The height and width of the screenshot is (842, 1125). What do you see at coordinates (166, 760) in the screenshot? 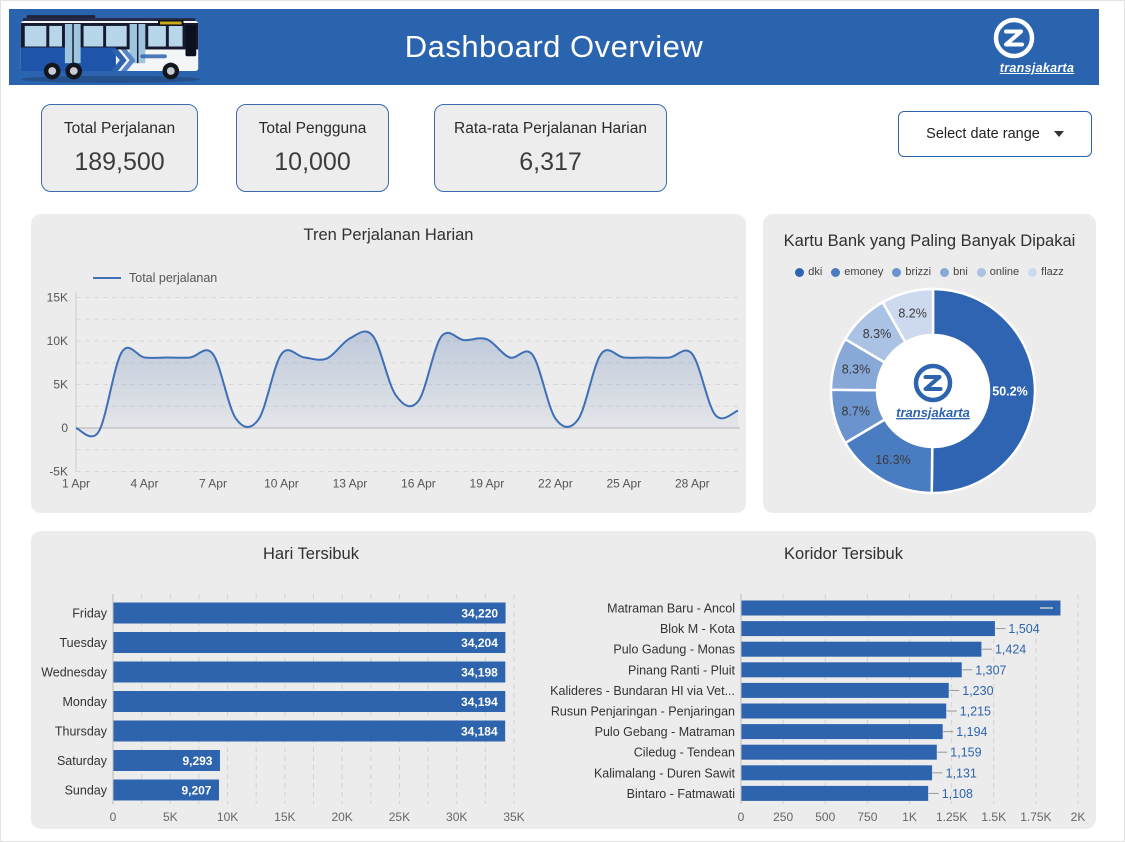
I see `bar-Saturday` at bounding box center [166, 760].